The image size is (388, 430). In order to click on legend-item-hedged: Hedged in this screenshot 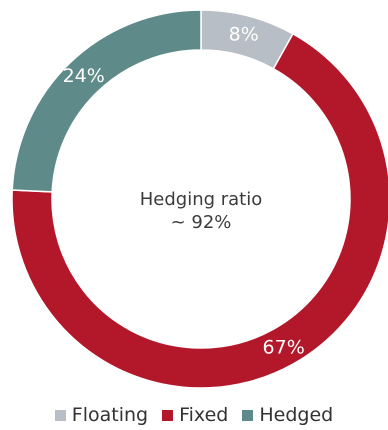, I will do `click(287, 415)`.